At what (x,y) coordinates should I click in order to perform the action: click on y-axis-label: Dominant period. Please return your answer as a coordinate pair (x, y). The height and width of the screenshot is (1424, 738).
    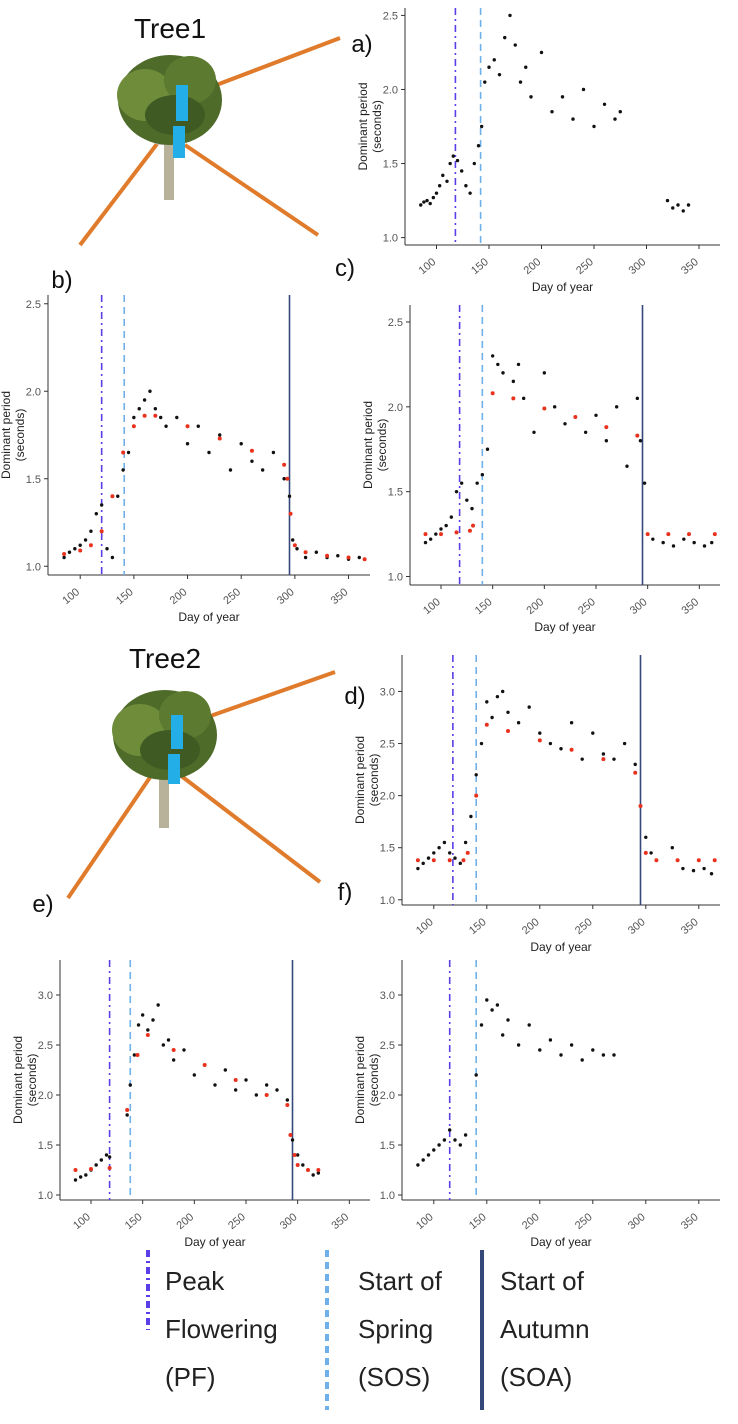
    Looking at the image, I should click on (363, 126).